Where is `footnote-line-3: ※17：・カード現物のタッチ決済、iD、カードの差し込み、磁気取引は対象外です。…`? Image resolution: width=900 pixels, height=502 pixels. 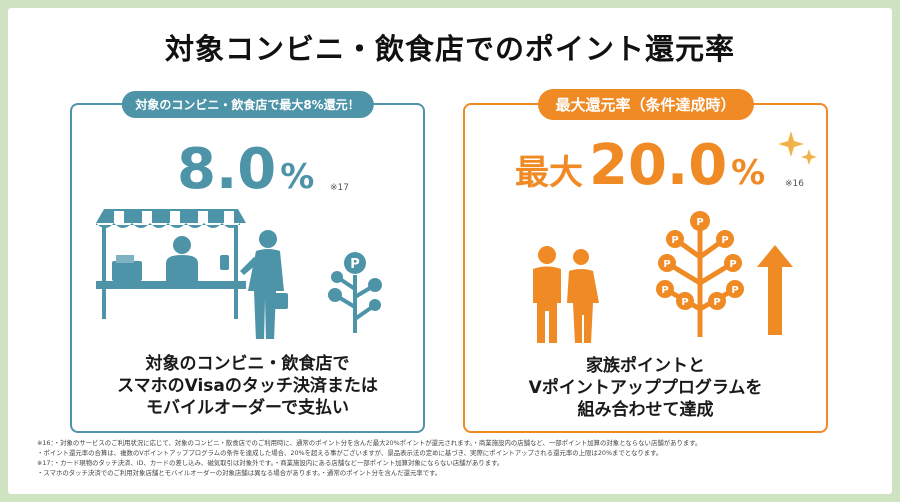
footnote-line-3: ※17：・カード現物のタッチ決済、iD、カードの差し込み、磁気取引は対象外です。… is located at coordinates (270, 463).